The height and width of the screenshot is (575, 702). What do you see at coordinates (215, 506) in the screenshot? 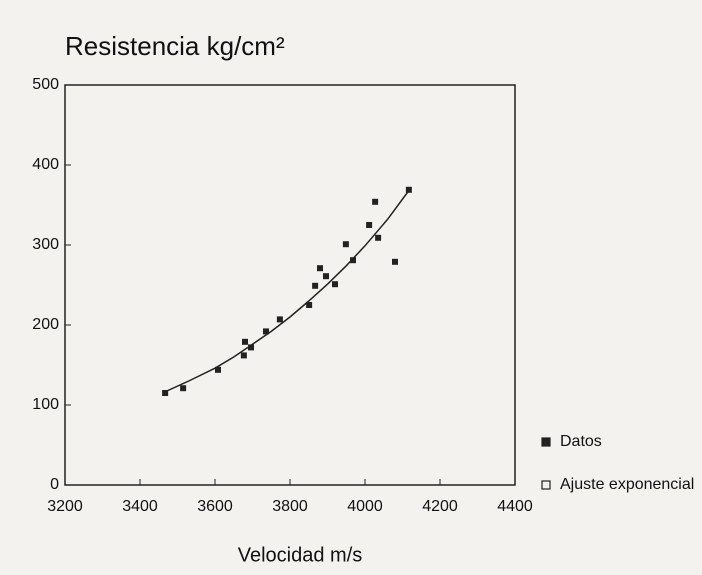
I see `x-tick-label: 3600` at bounding box center [215, 506].